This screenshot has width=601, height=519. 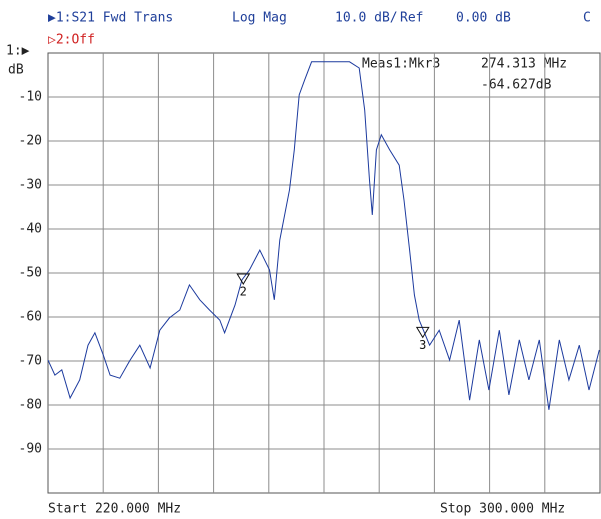 What do you see at coordinates (30, 141) in the screenshot?
I see `y-tick-label: -20` at bounding box center [30, 141].